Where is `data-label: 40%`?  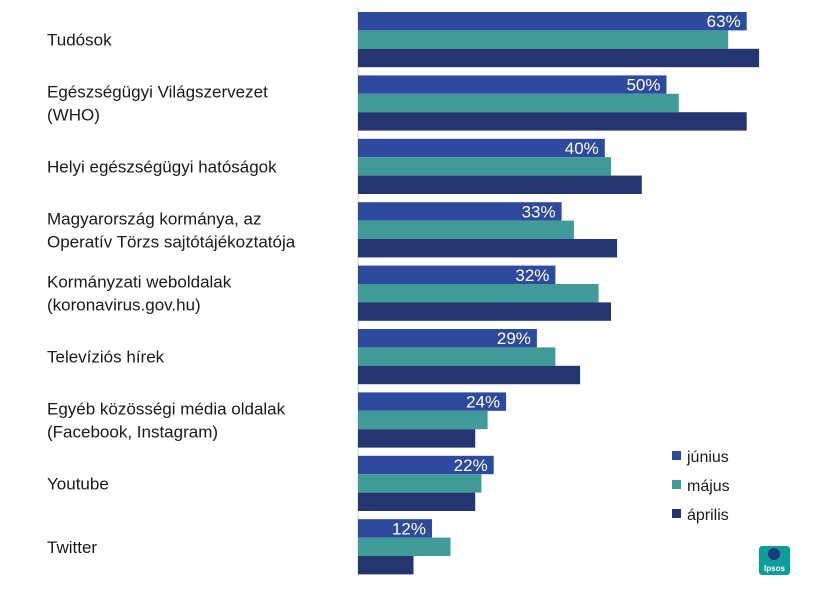
data-label: 40% is located at coordinates (582, 148).